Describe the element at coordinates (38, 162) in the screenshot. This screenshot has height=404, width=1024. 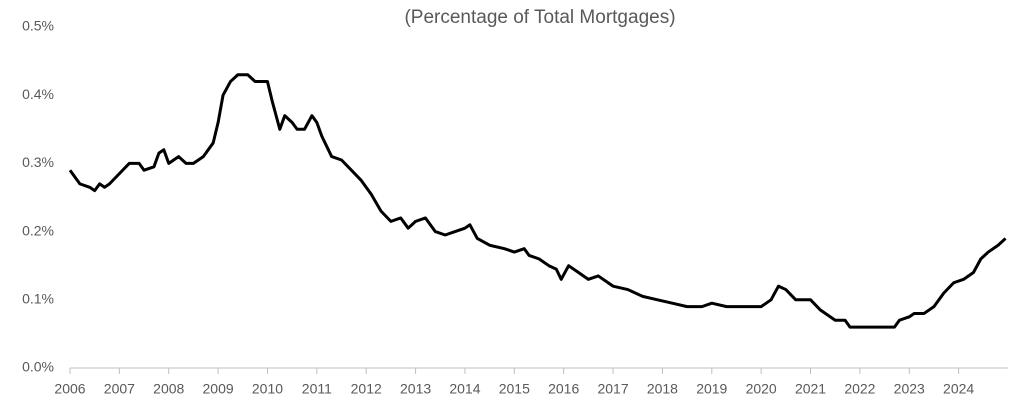
I see `y-tick-label: 0.3%` at that location.